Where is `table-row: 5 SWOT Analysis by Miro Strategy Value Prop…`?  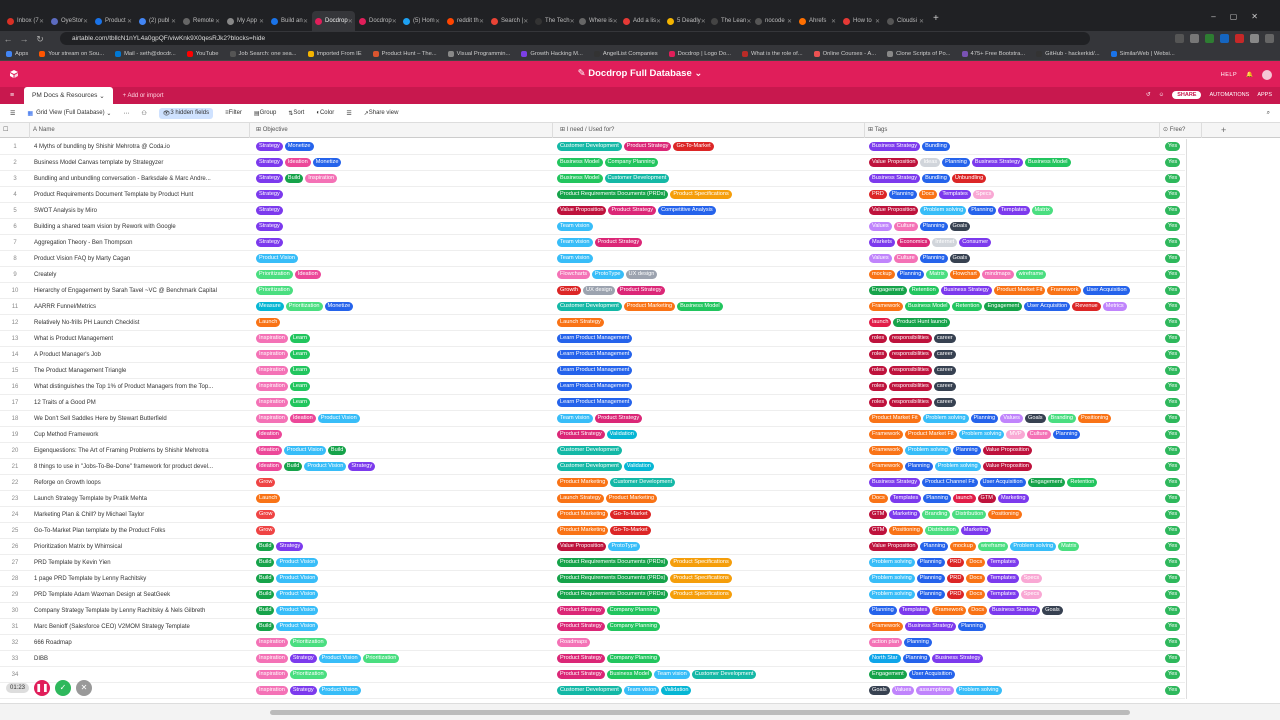
table-row: 5 SWOT Analysis by Miro Strategy Value Prop… is located at coordinates (592, 211).